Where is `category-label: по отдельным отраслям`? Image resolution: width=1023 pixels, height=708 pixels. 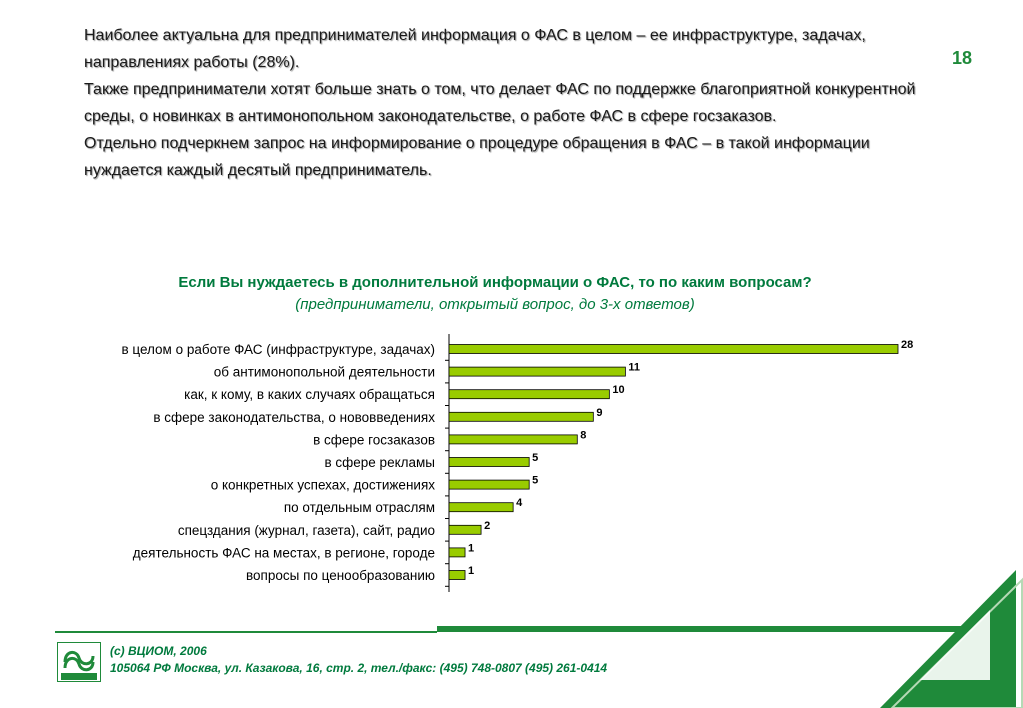
category-label: по отдельным отраслям is located at coordinates (359, 507).